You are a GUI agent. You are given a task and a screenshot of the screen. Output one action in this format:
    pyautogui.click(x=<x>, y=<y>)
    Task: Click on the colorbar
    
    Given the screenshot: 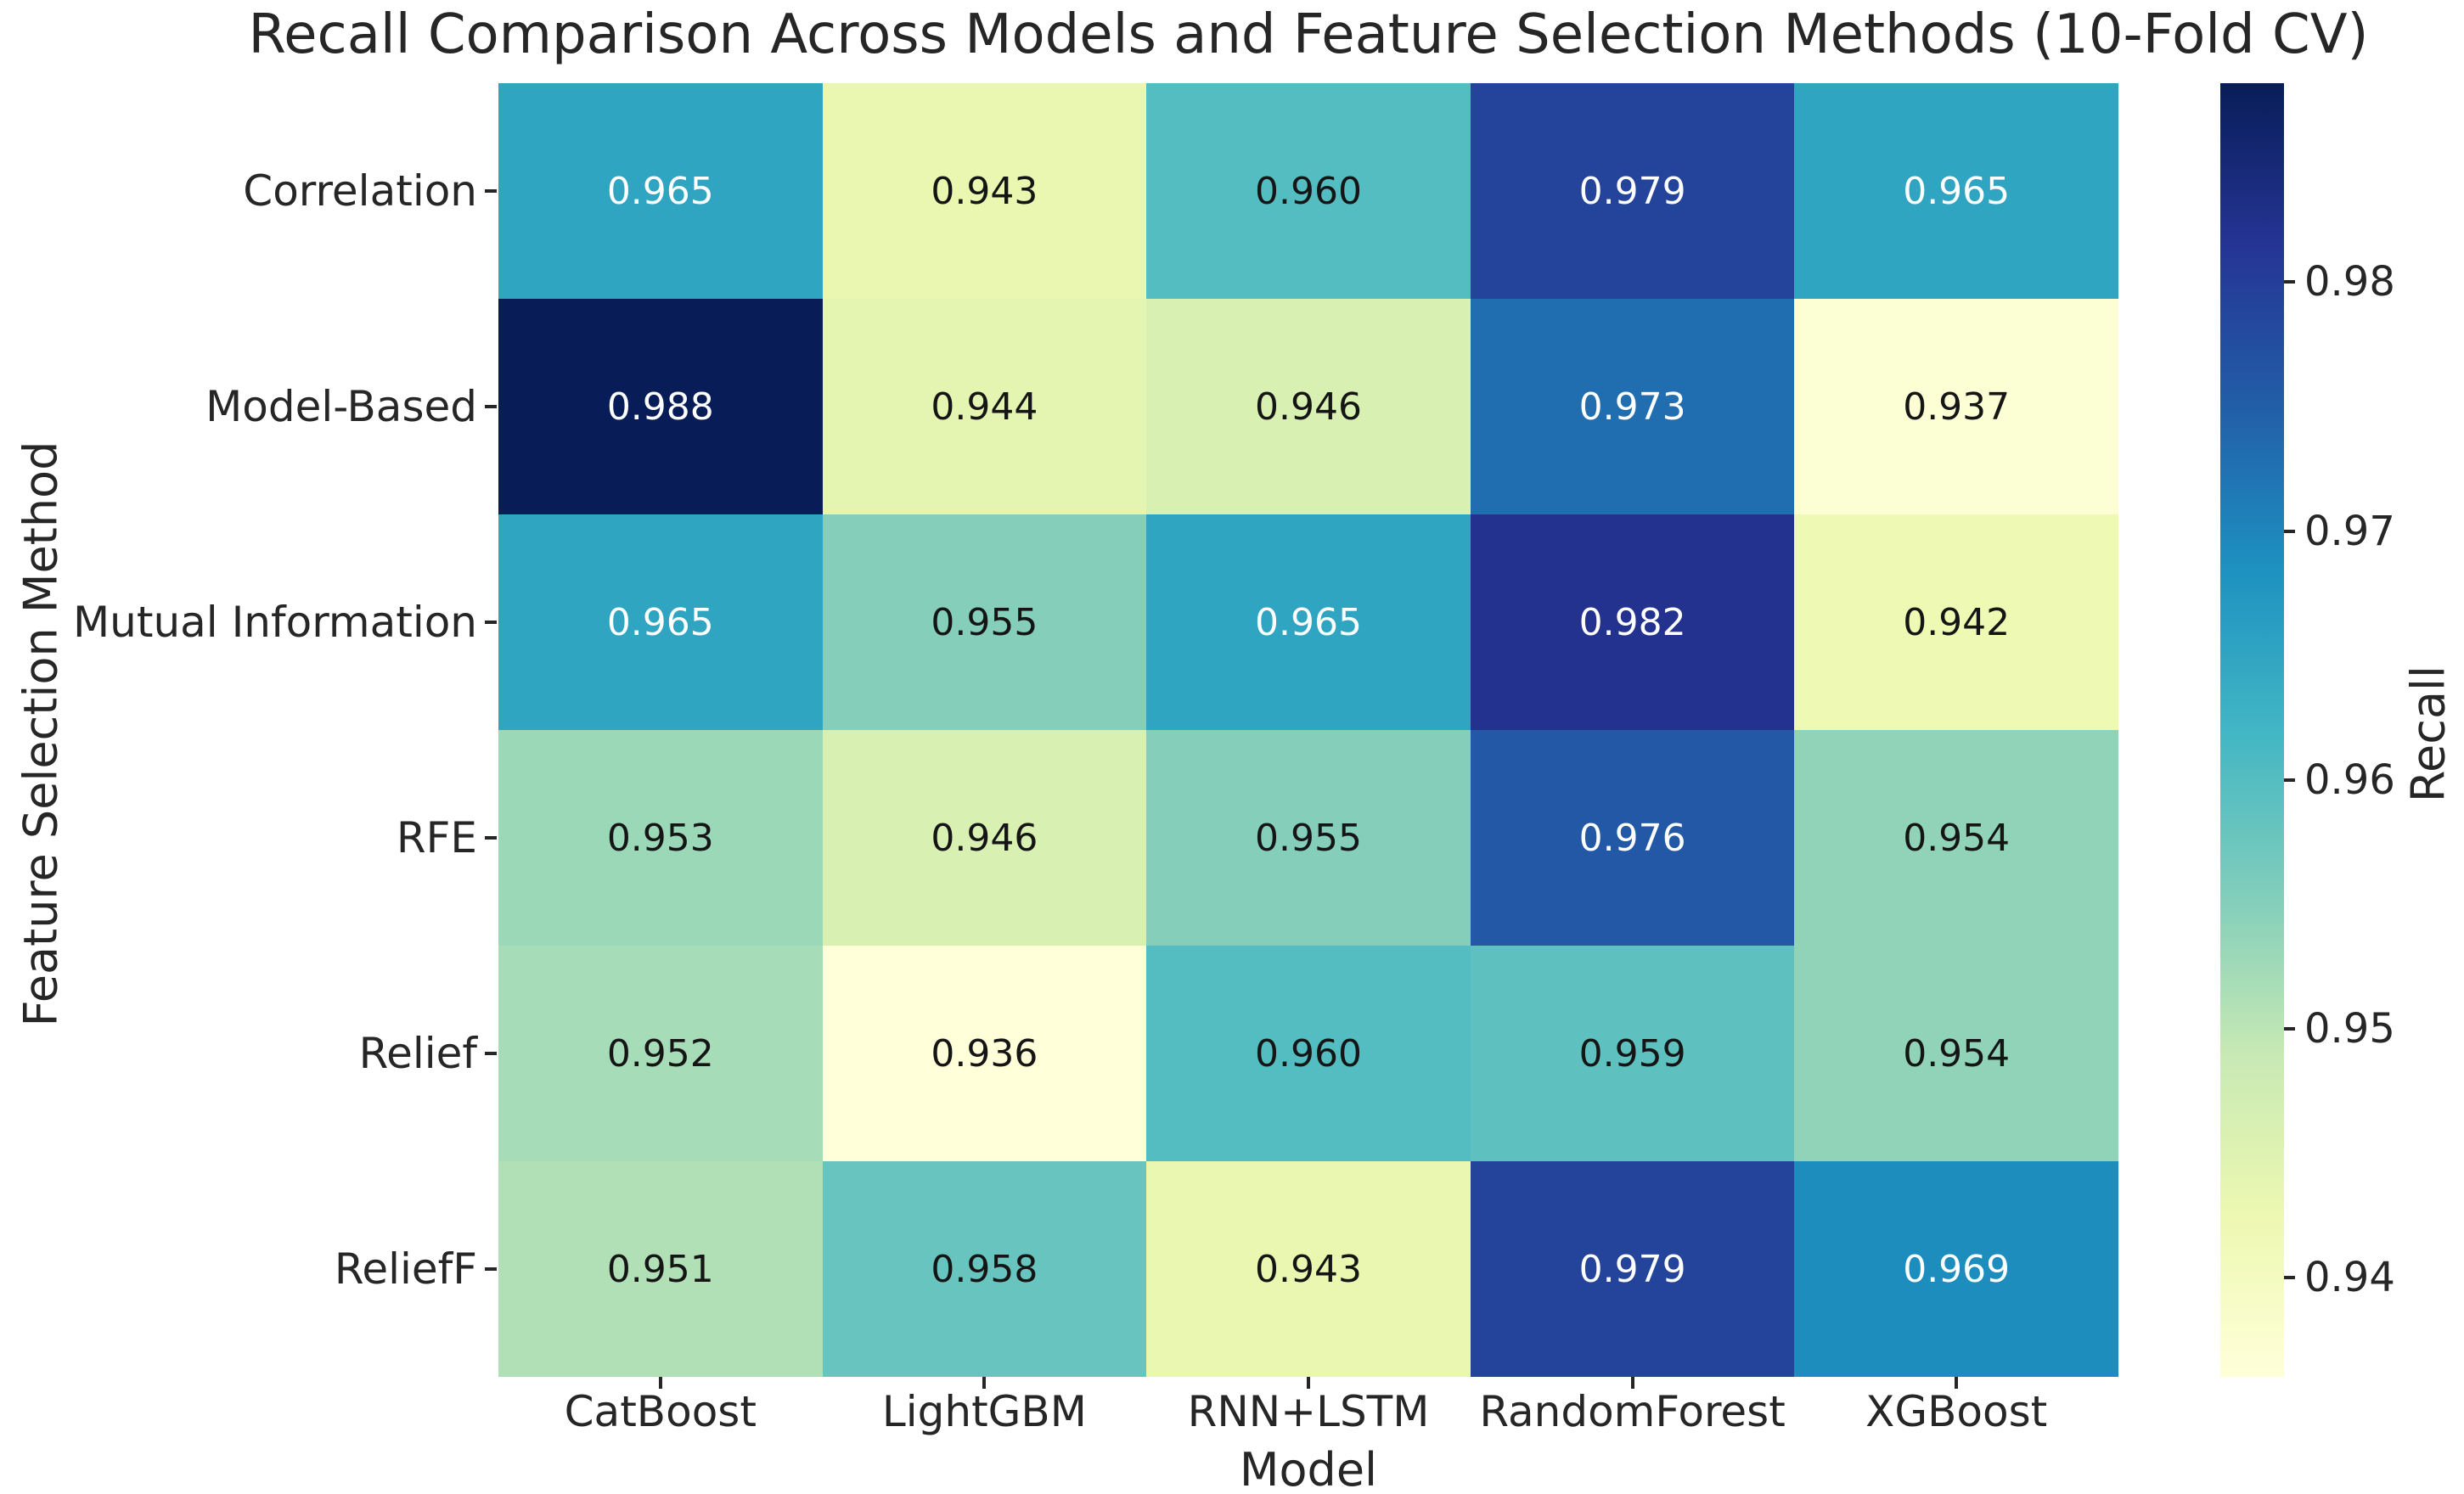 What is the action you would take?
    pyautogui.click(x=2252, y=730)
    